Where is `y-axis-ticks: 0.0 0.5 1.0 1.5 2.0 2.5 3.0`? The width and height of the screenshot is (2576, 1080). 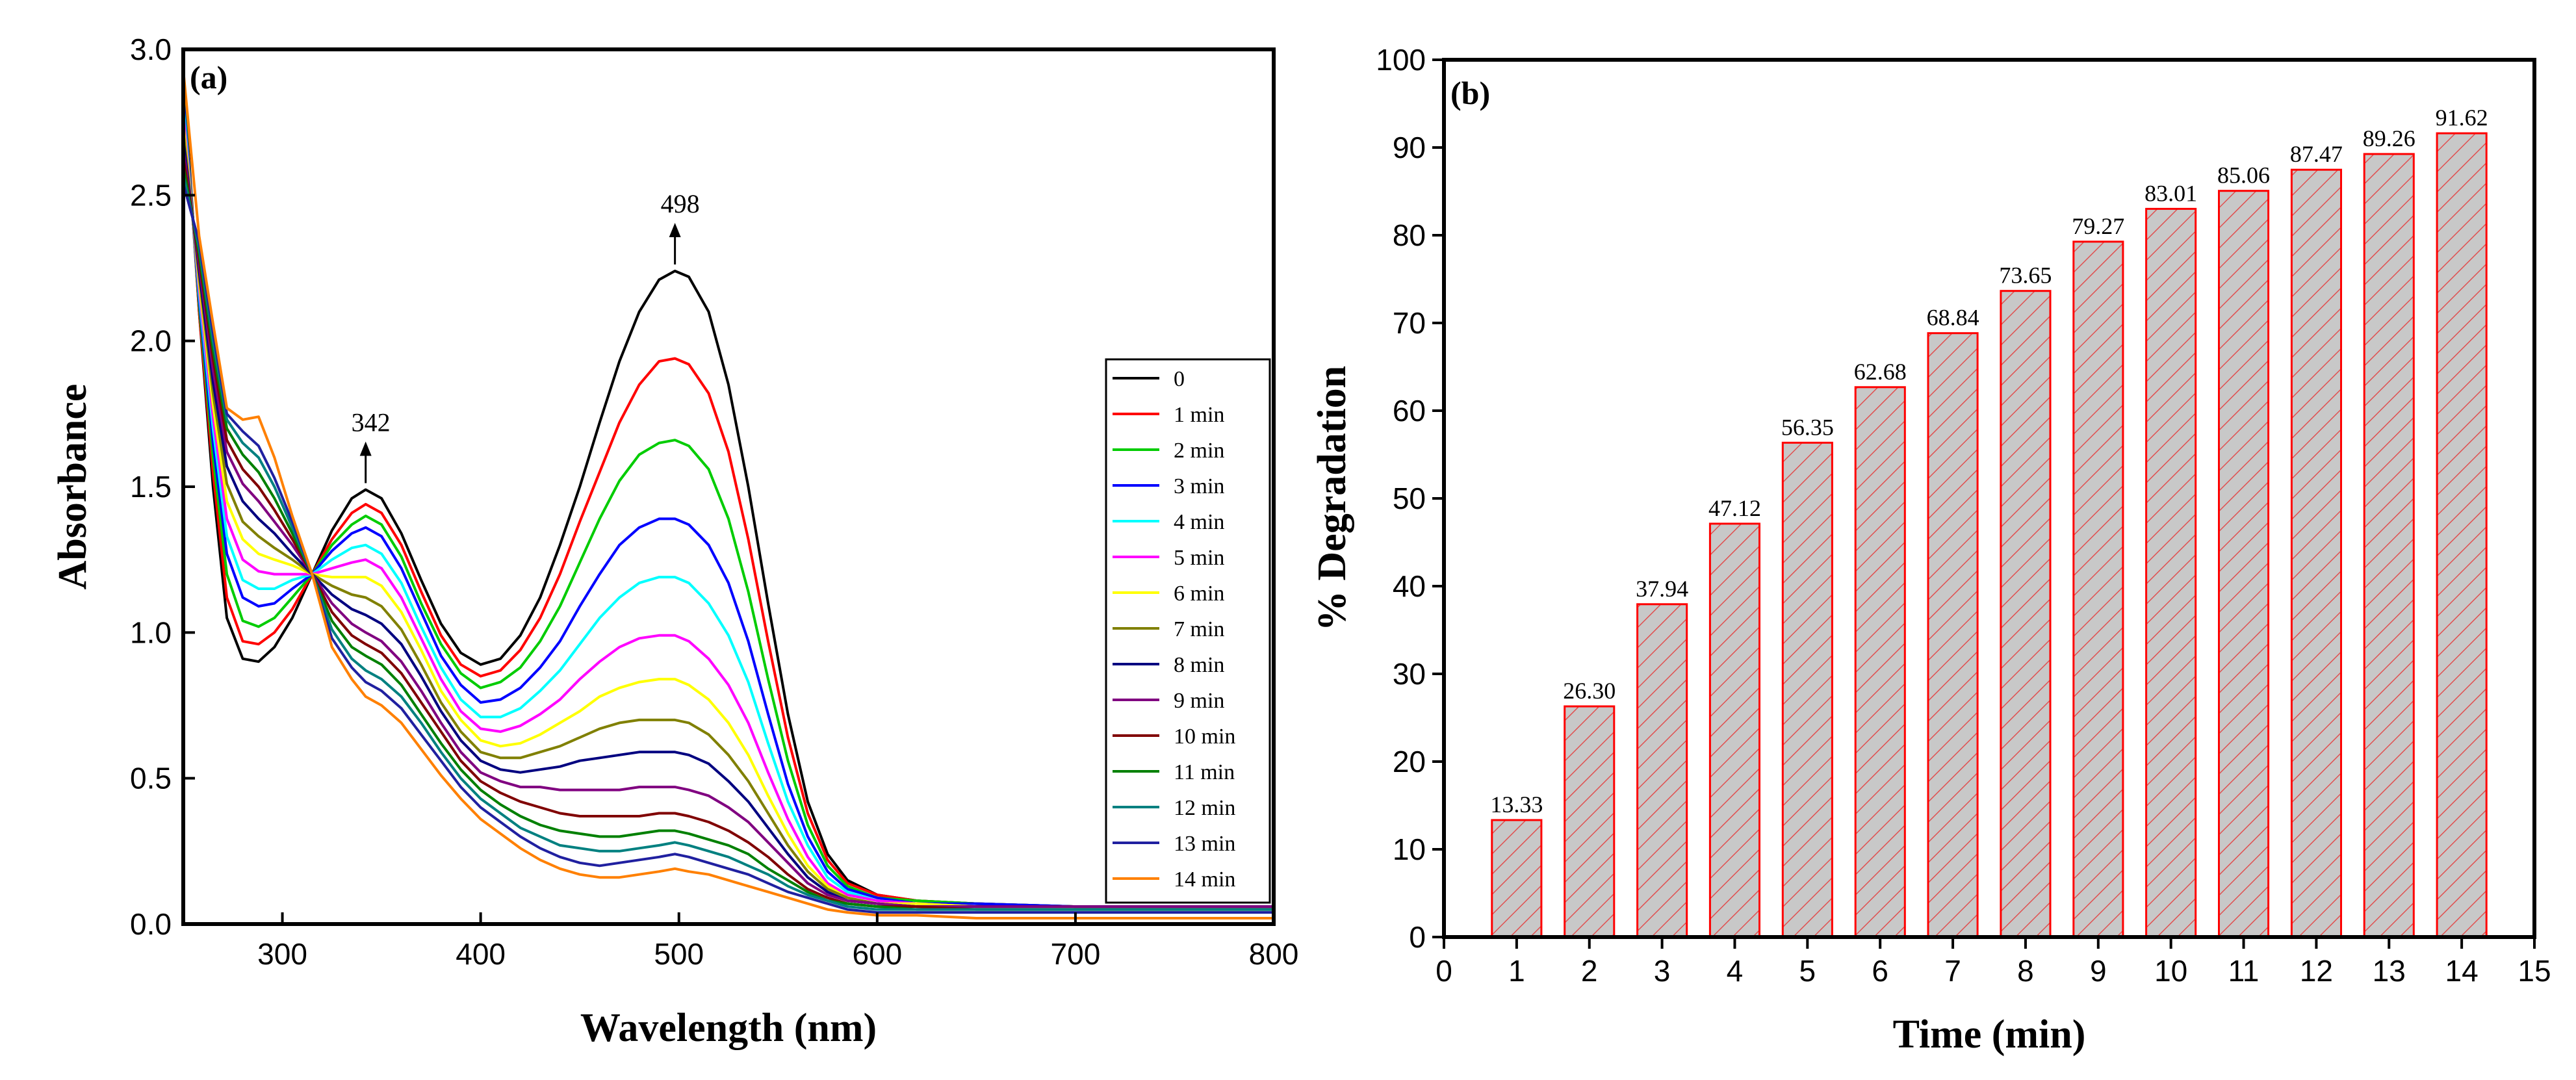
y-axis-ticks: 0.0 0.5 1.0 1.5 2.0 2.5 3.0 is located at coordinates (163, 487).